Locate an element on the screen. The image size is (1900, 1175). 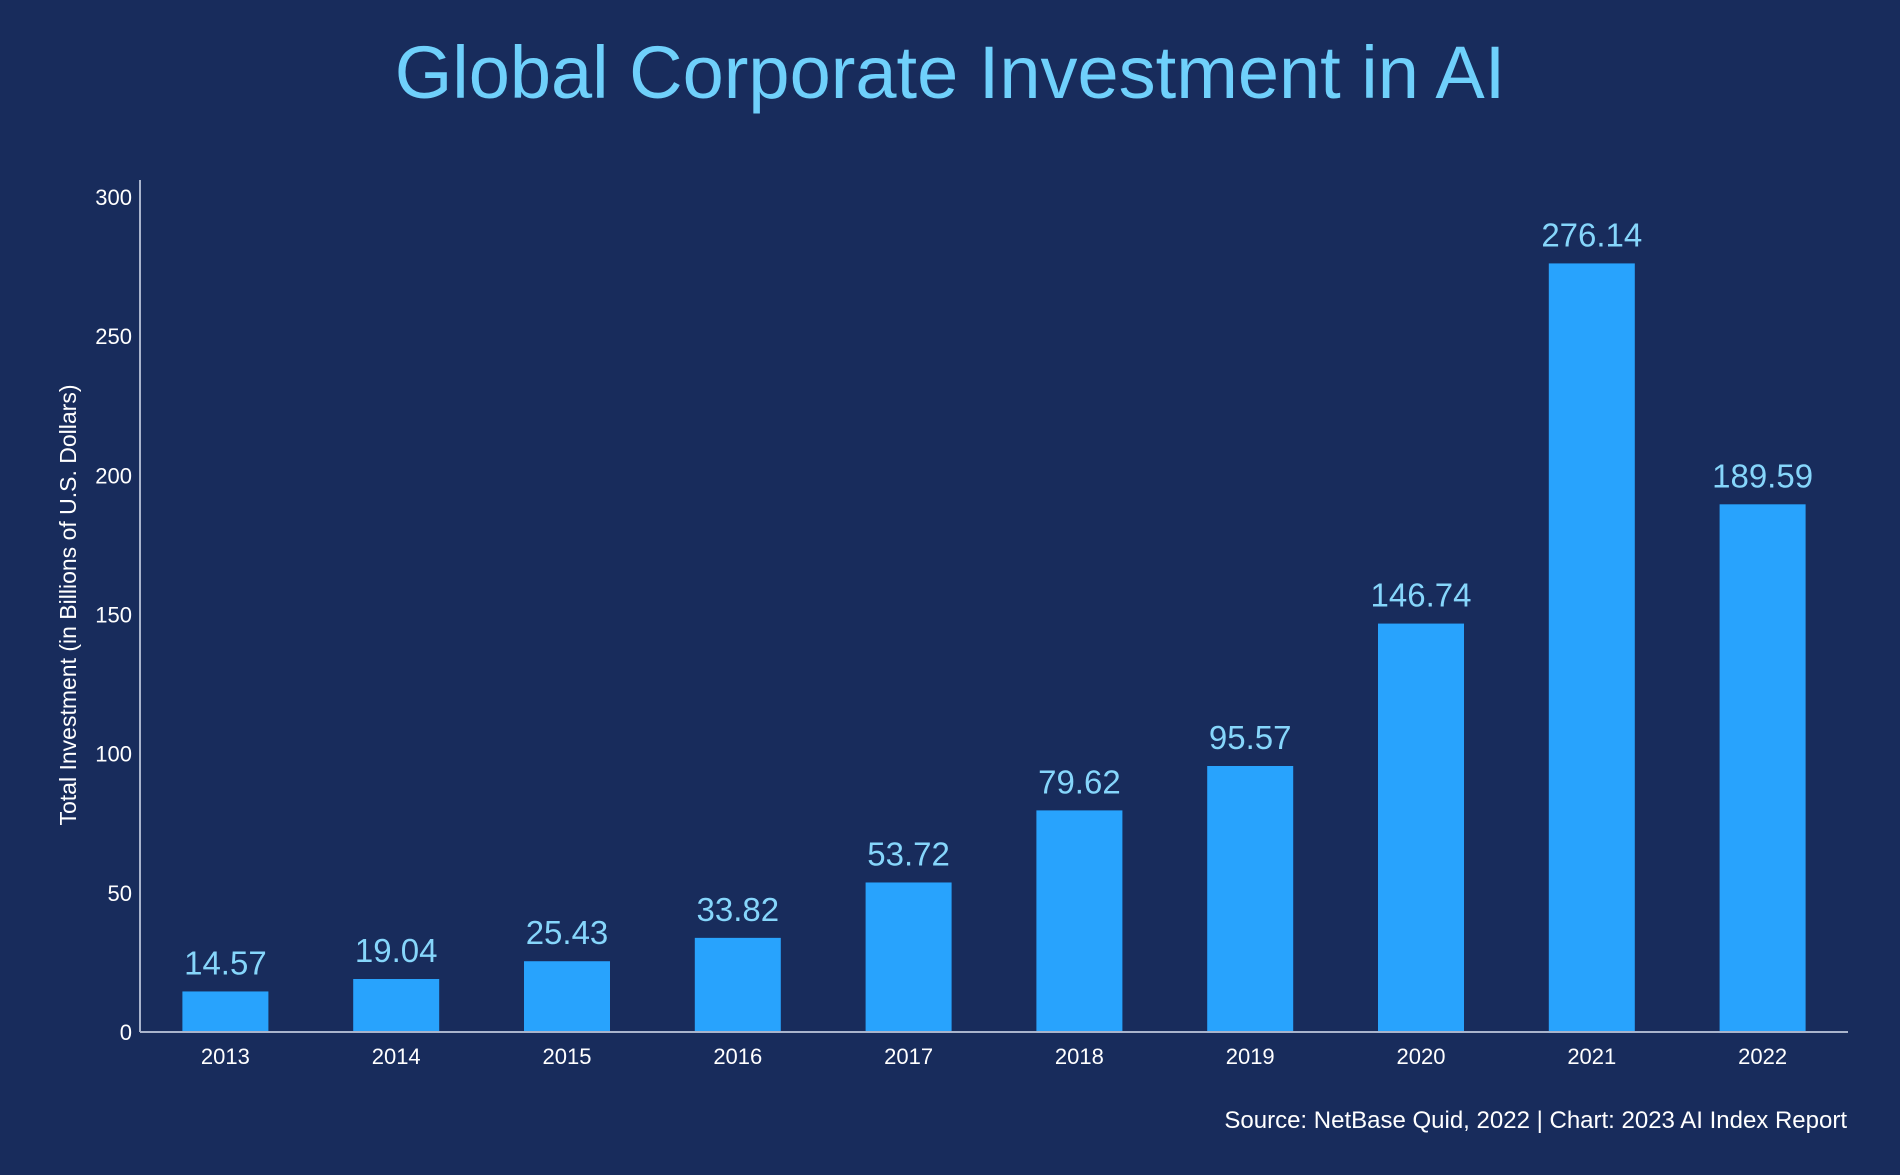
chart-title: Global Corporate Investment in AI is located at coordinates (950, 72).